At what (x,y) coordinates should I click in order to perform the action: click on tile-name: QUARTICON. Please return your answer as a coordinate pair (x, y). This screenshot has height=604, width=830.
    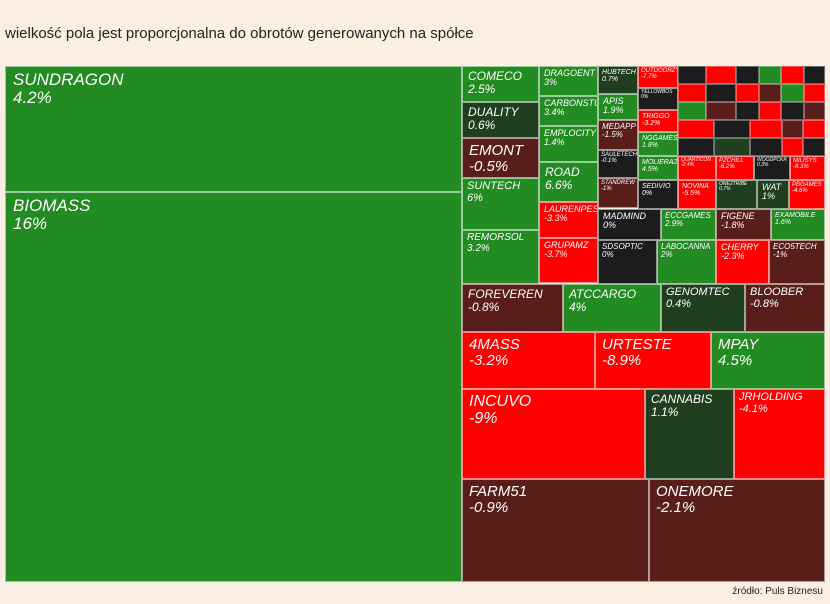
    Looking at the image, I should click on (696, 160).